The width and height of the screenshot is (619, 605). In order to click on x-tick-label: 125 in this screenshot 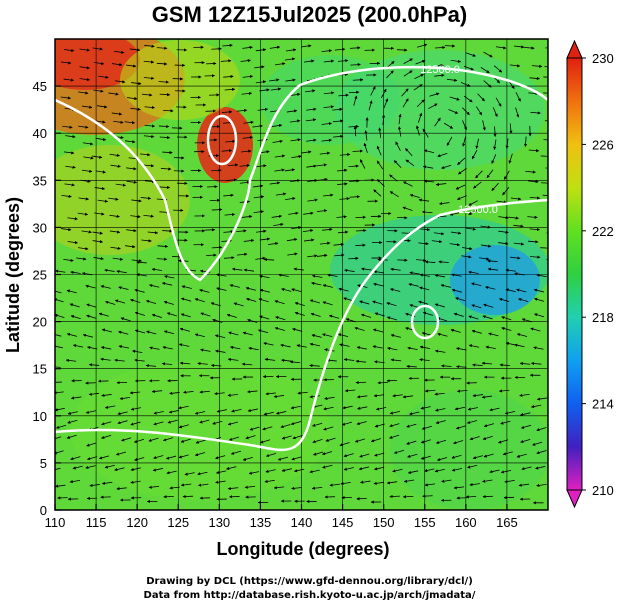, I will do `click(178, 522)`.